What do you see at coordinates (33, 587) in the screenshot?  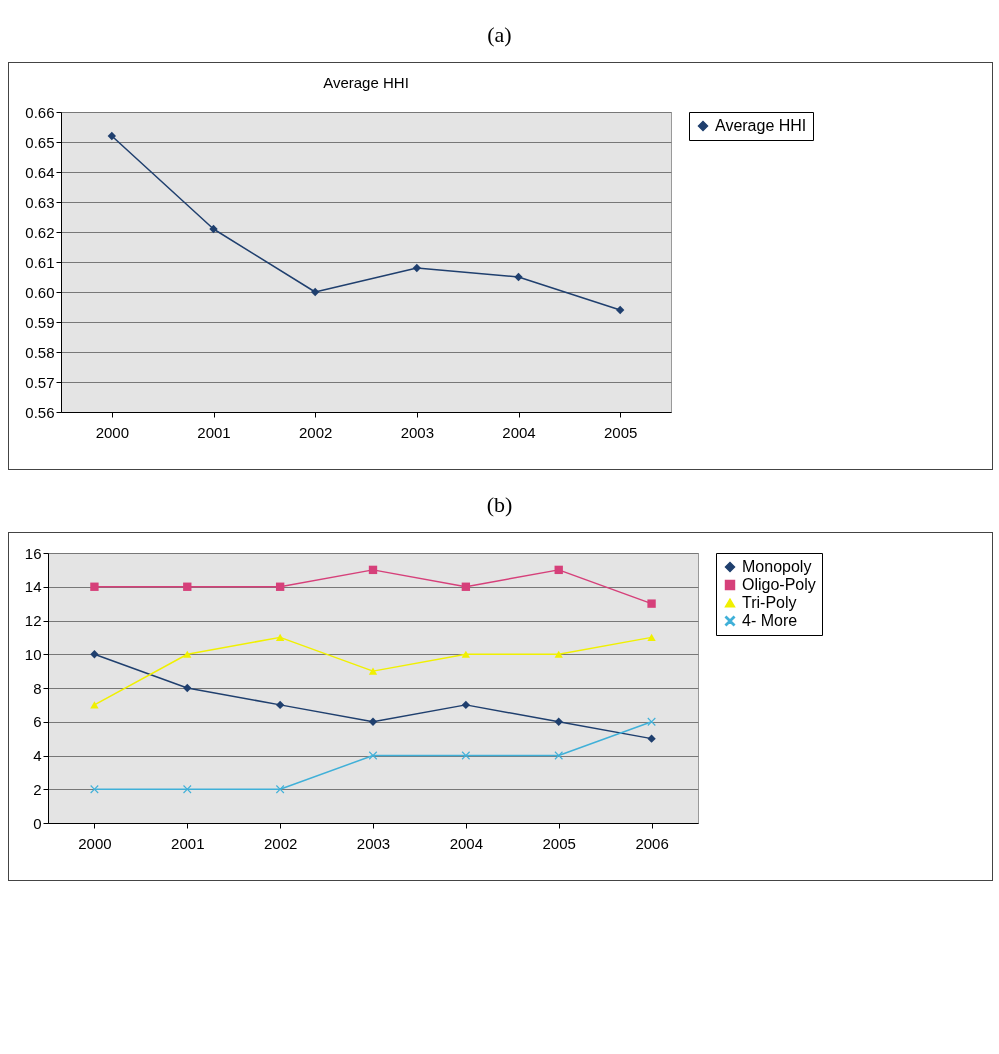 I see `y-tick-label: 14` at bounding box center [33, 587].